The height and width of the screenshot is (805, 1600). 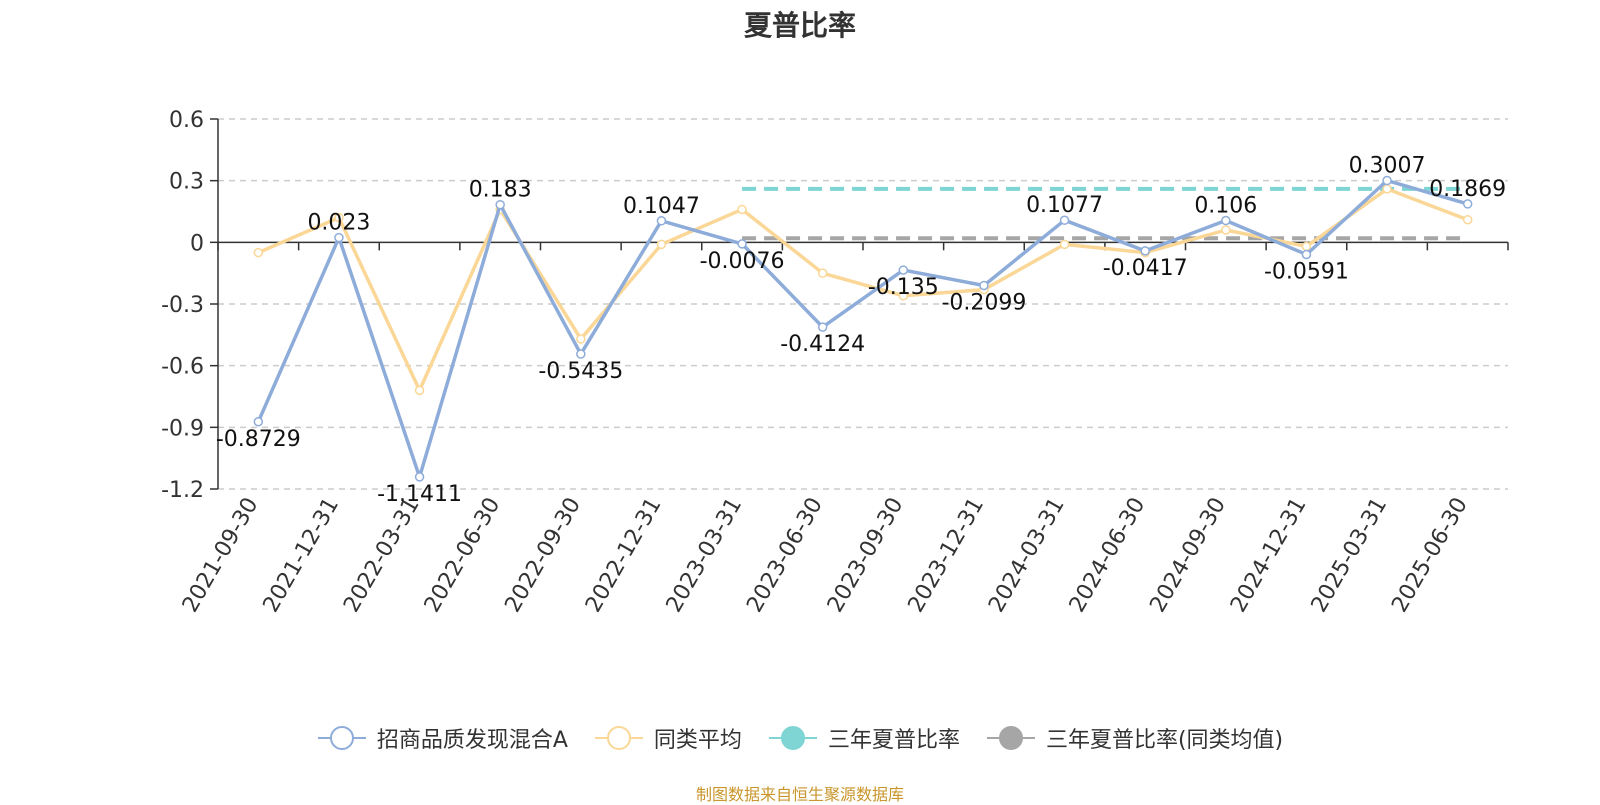 What do you see at coordinates (1306, 271) in the screenshot?
I see `data-label: -0.0591` at bounding box center [1306, 271].